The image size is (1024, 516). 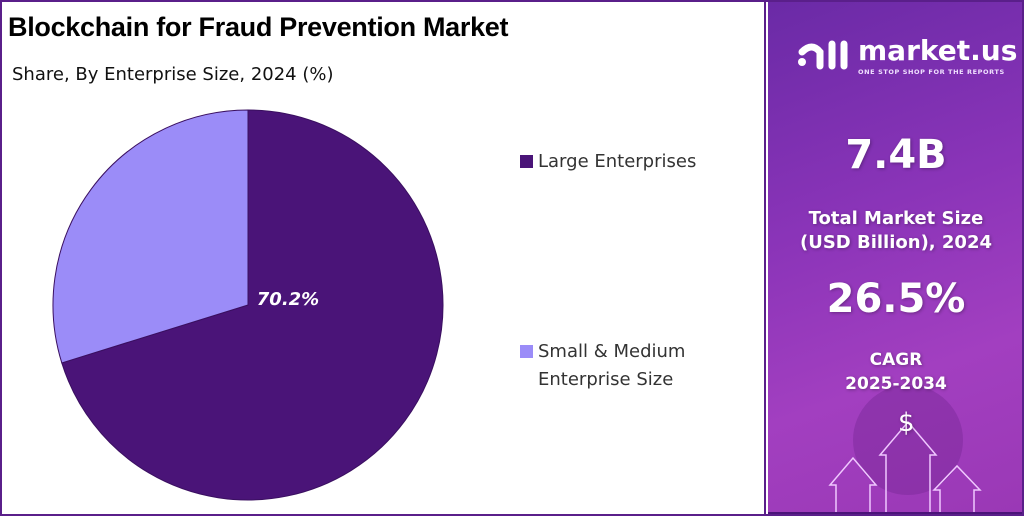 What do you see at coordinates (173, 74) in the screenshot?
I see `chart-subtitle: Share, By Enterprise Size, 2024 (%)` at bounding box center [173, 74].